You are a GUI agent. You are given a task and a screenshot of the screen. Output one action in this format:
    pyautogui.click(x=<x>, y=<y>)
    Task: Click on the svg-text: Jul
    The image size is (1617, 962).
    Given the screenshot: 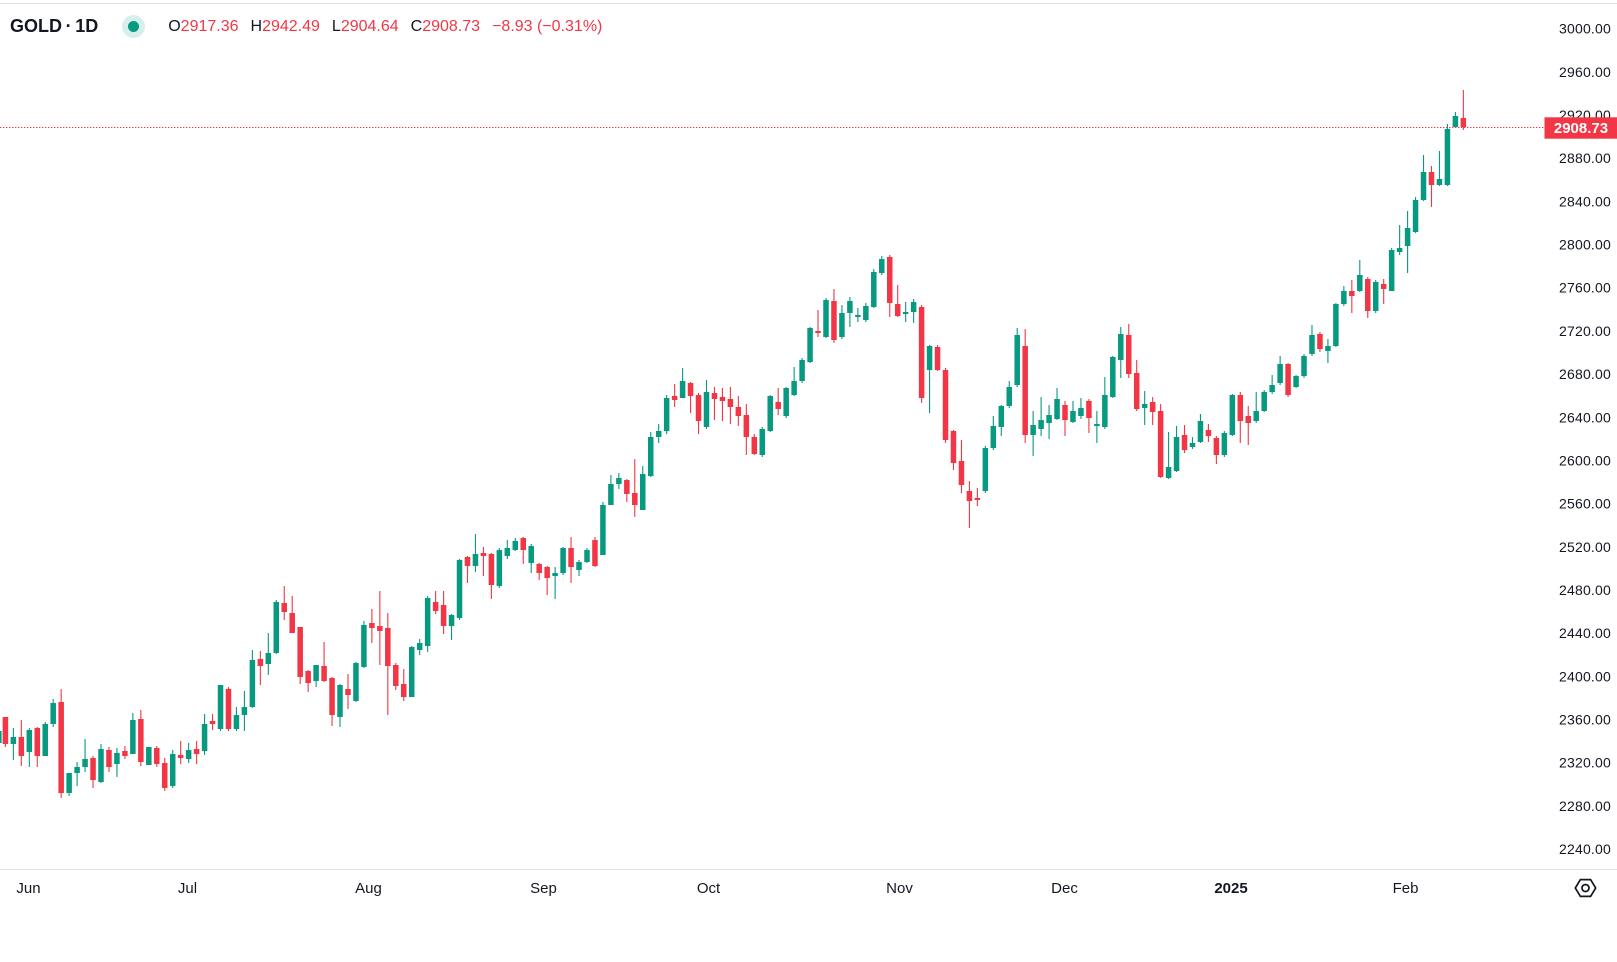 What is the action you would take?
    pyautogui.click(x=187, y=888)
    